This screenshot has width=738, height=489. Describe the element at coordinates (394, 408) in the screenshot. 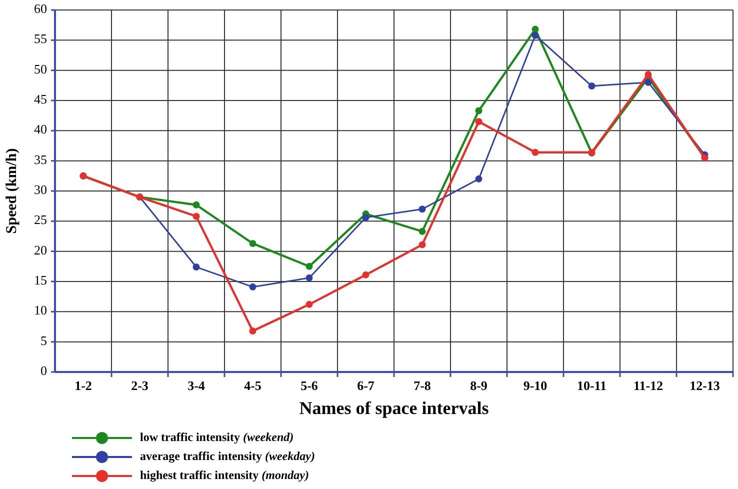

I see `x-axis-title: Names of space intervals` at that location.